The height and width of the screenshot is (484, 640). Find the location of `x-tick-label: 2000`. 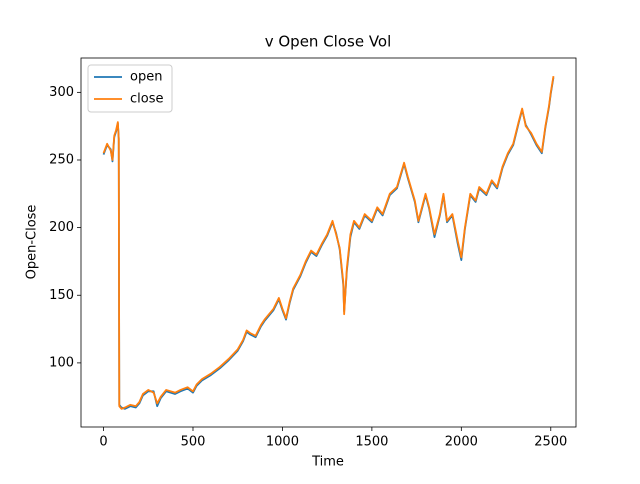

x-tick-label: 2000 is located at coordinates (461, 442).